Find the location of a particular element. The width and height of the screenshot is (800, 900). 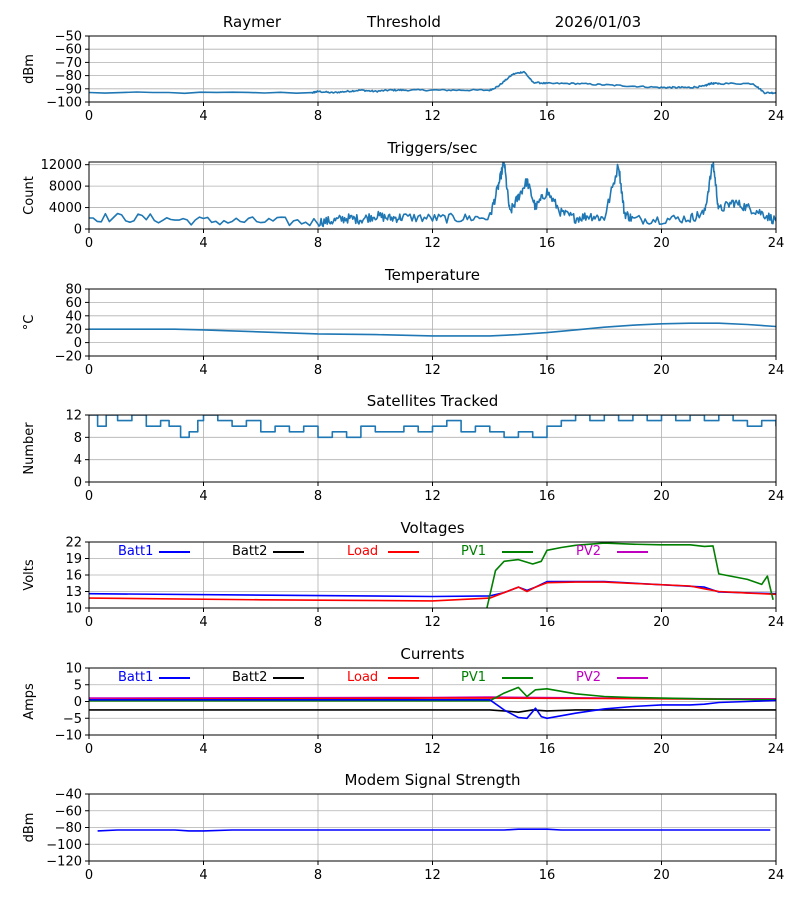

y-tick-label: 19 is located at coordinates (73, 559).